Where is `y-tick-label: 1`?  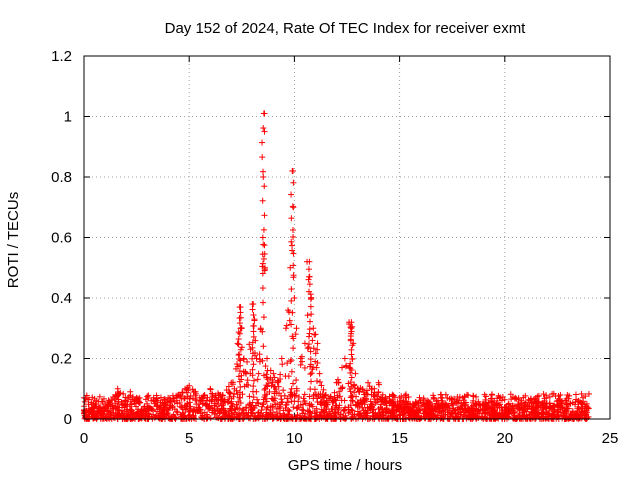 y-tick-label: 1 is located at coordinates (68, 117).